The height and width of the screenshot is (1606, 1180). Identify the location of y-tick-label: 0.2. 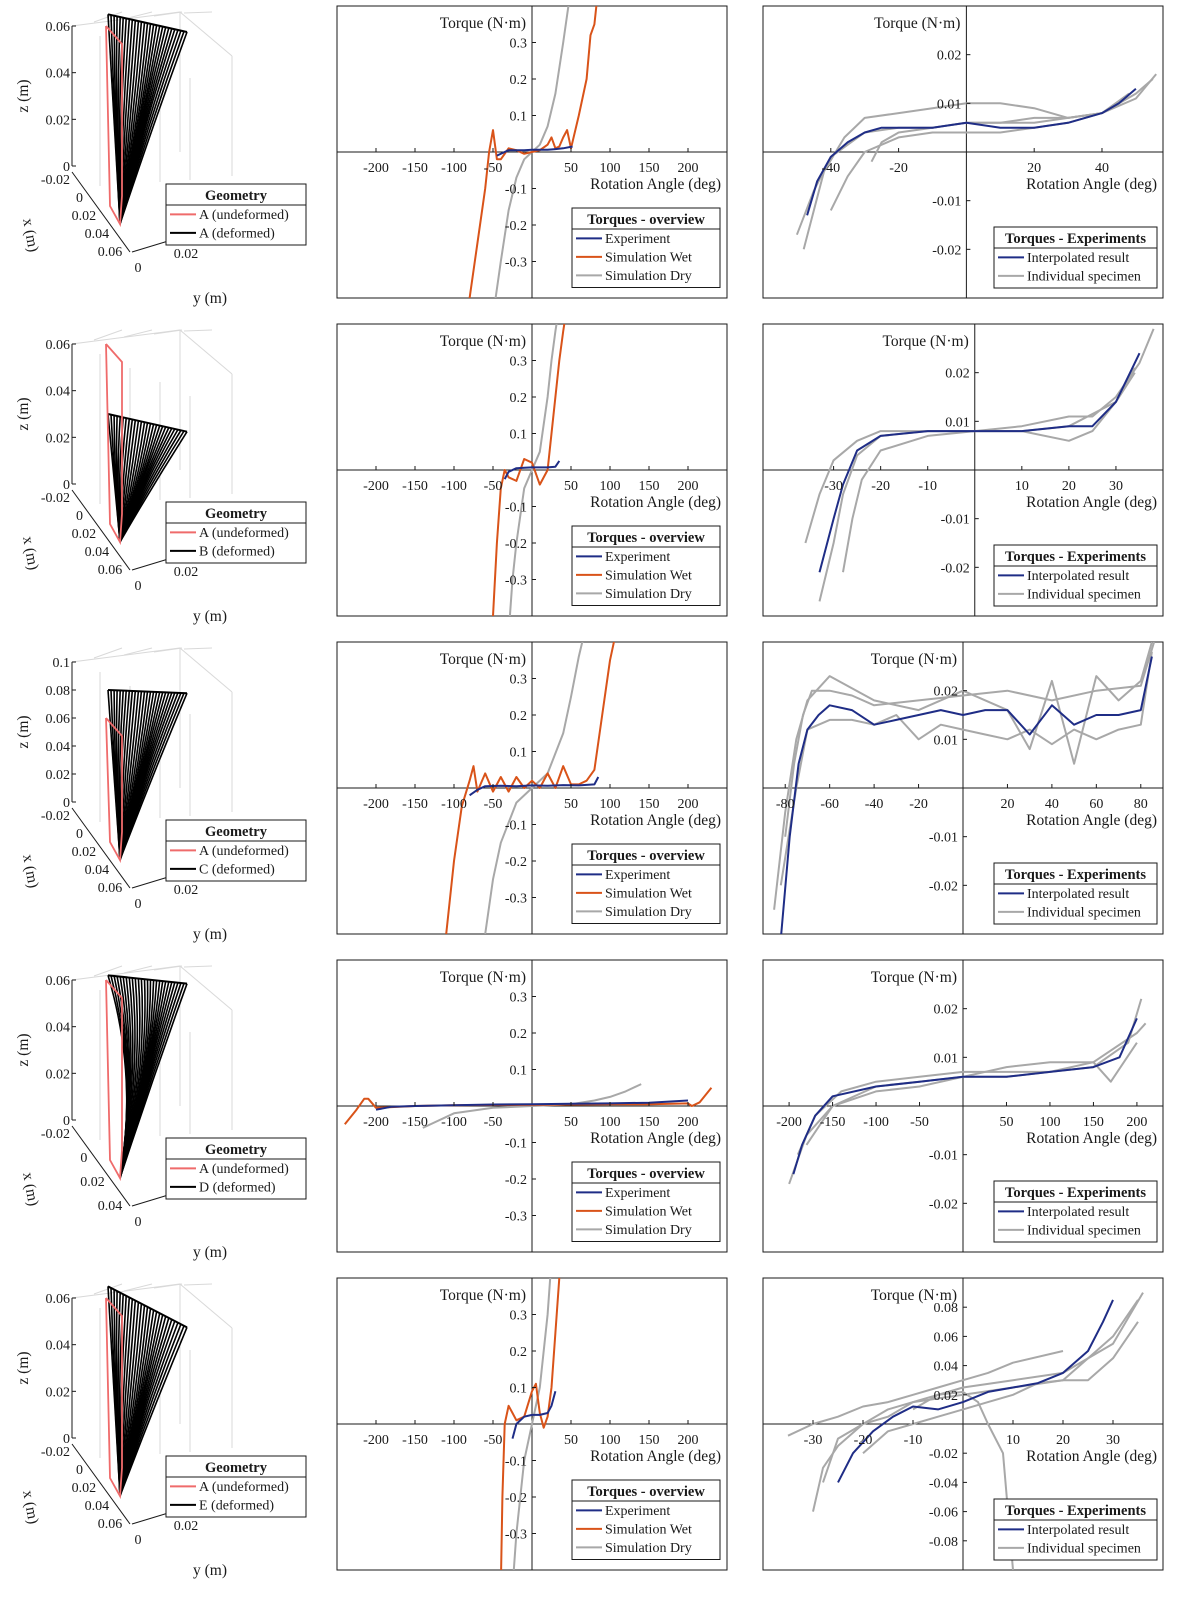
(519, 716).